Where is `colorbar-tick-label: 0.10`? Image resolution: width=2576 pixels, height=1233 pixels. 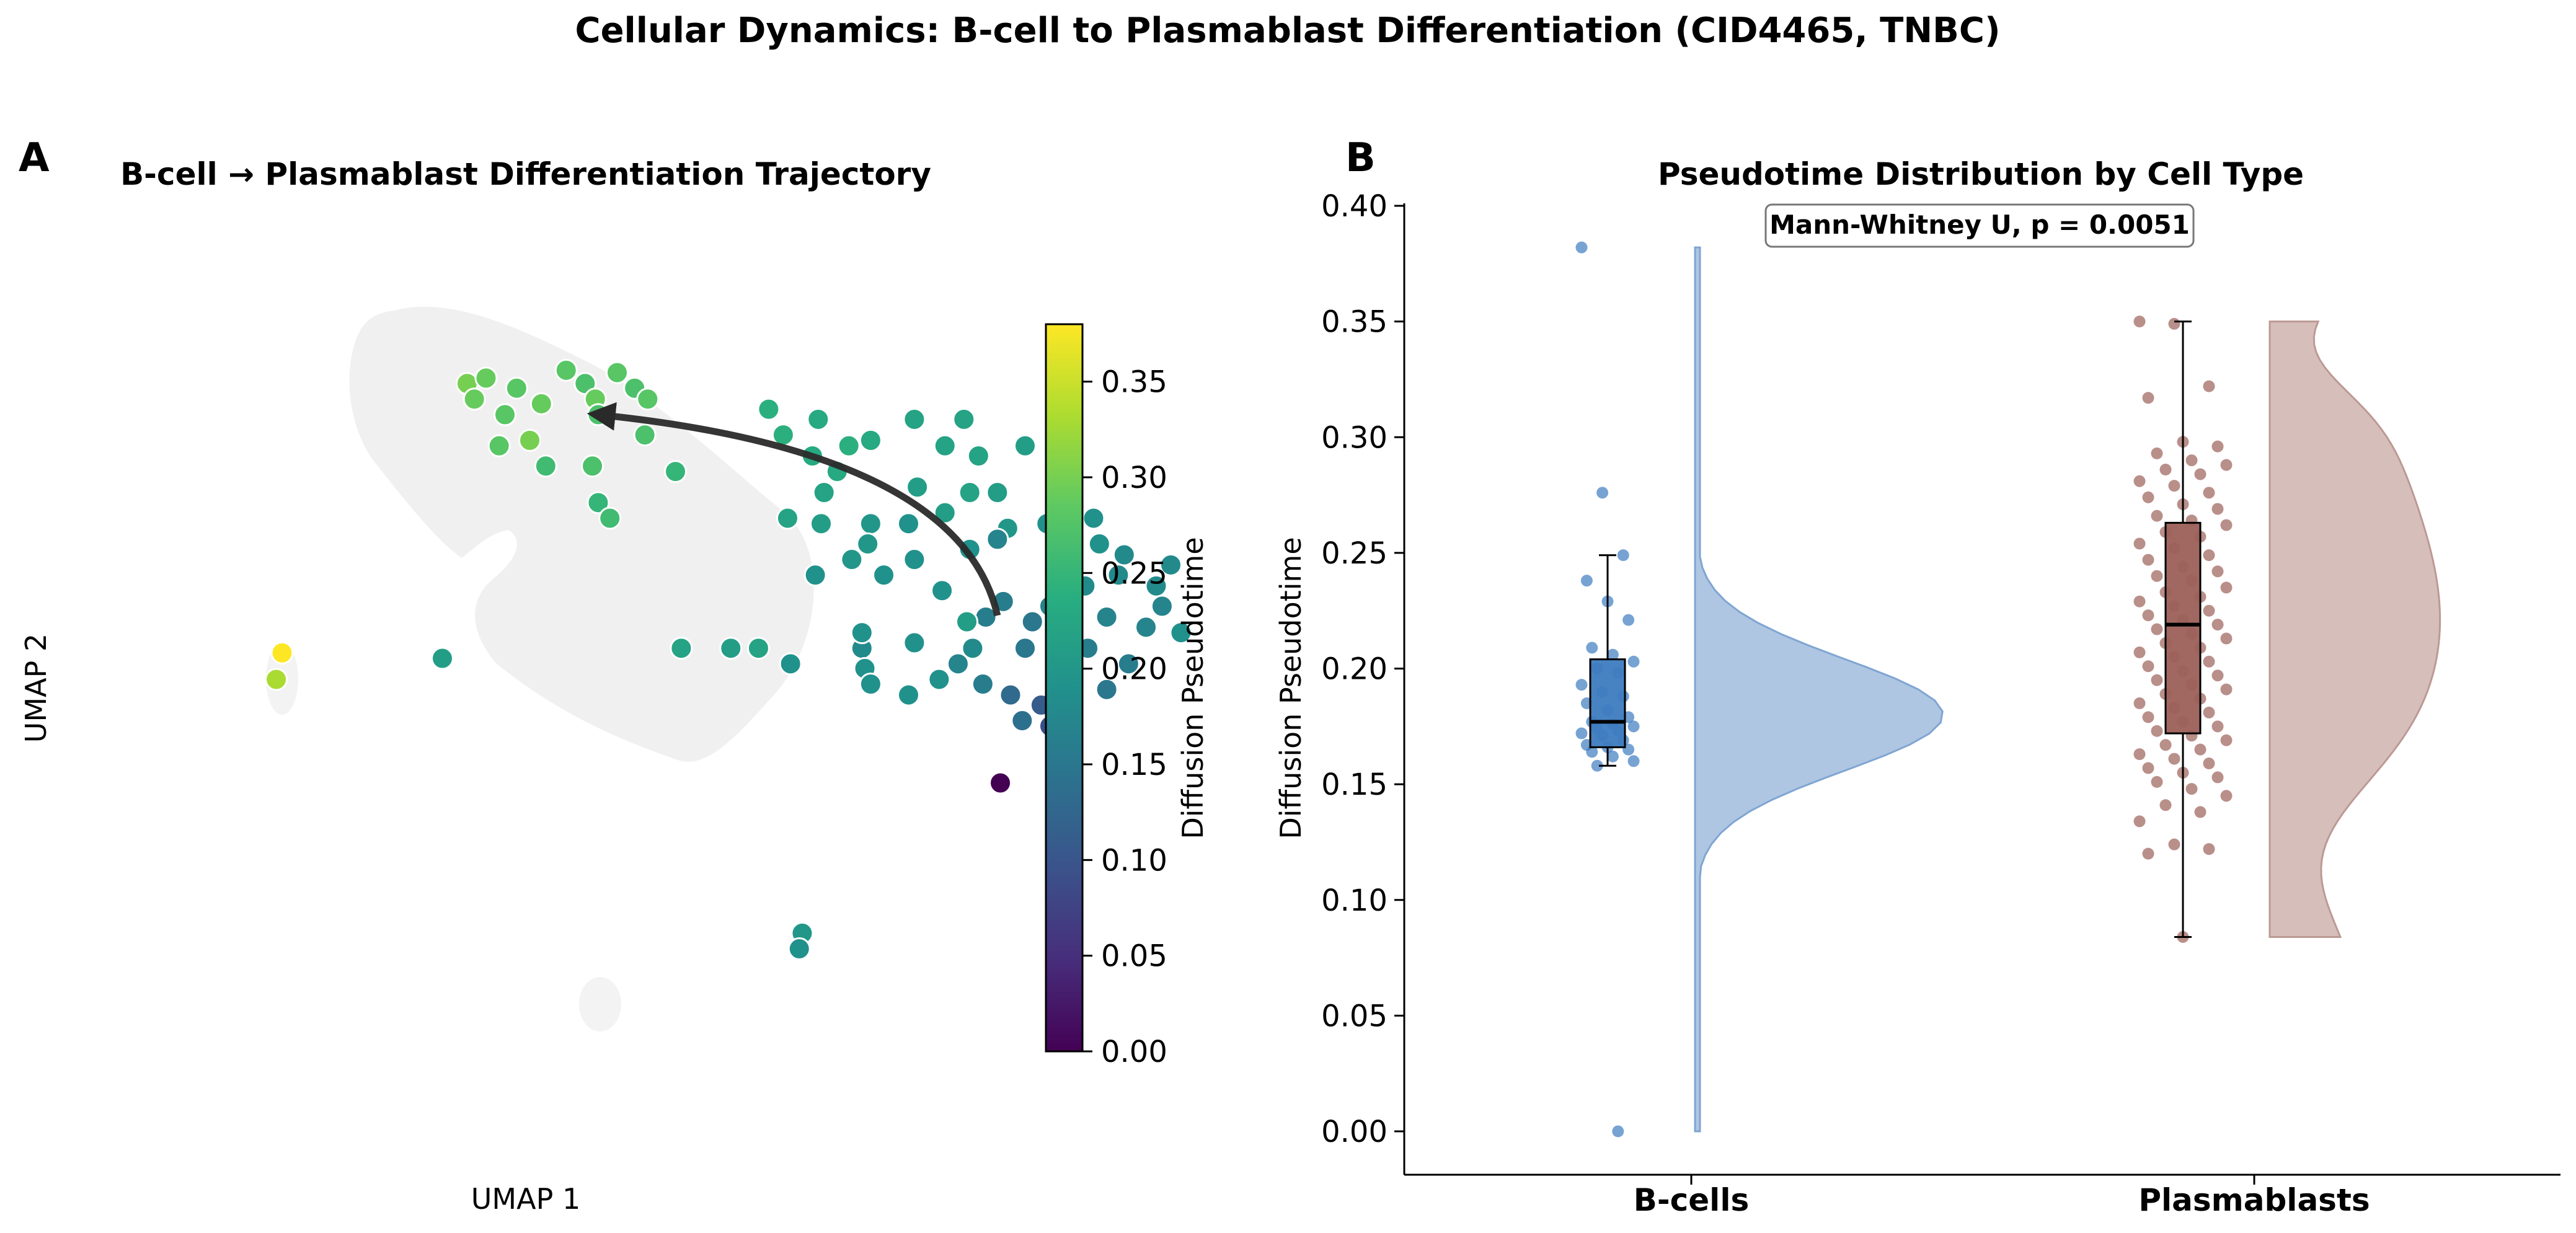 colorbar-tick-label: 0.10 is located at coordinates (1134, 860).